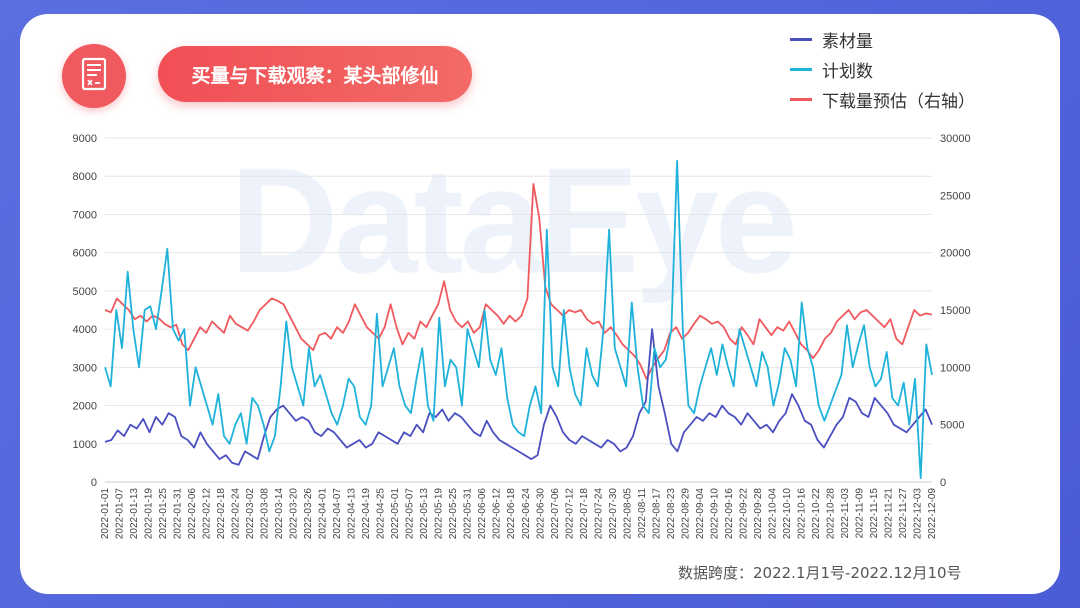 The image size is (1080, 608). I want to click on x-tick-label: 2022-11-21, so click(888, 513).